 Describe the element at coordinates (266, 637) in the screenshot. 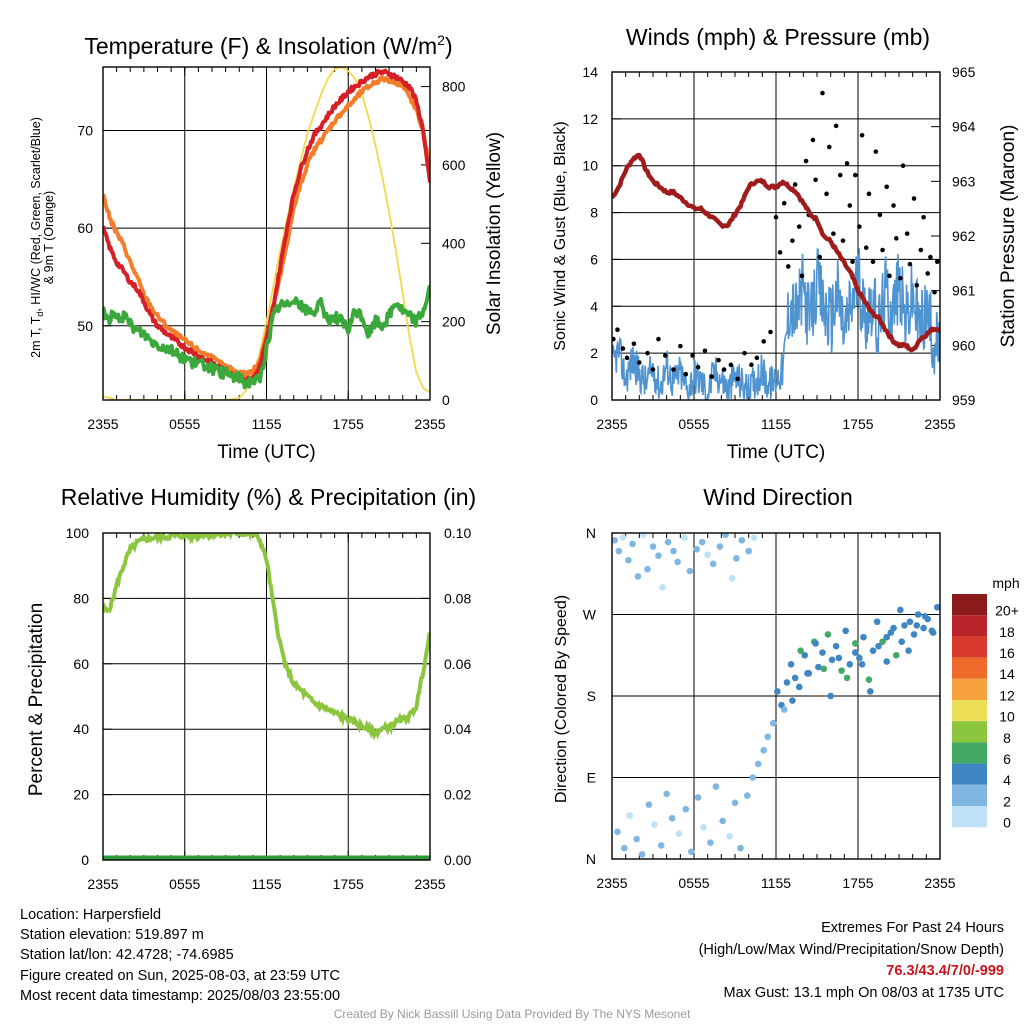

I see `series-rh` at that location.